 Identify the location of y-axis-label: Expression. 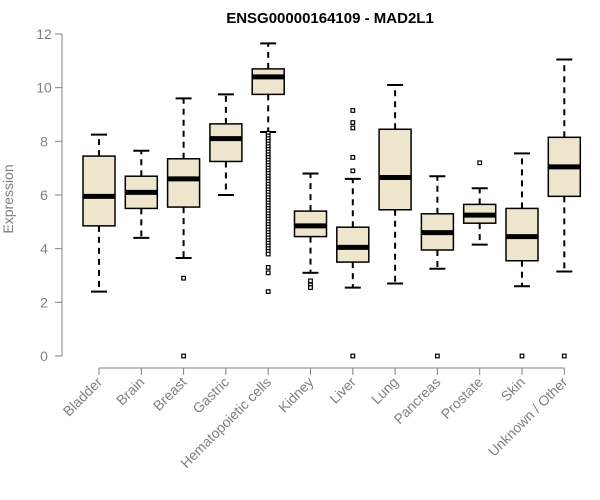
(8, 198).